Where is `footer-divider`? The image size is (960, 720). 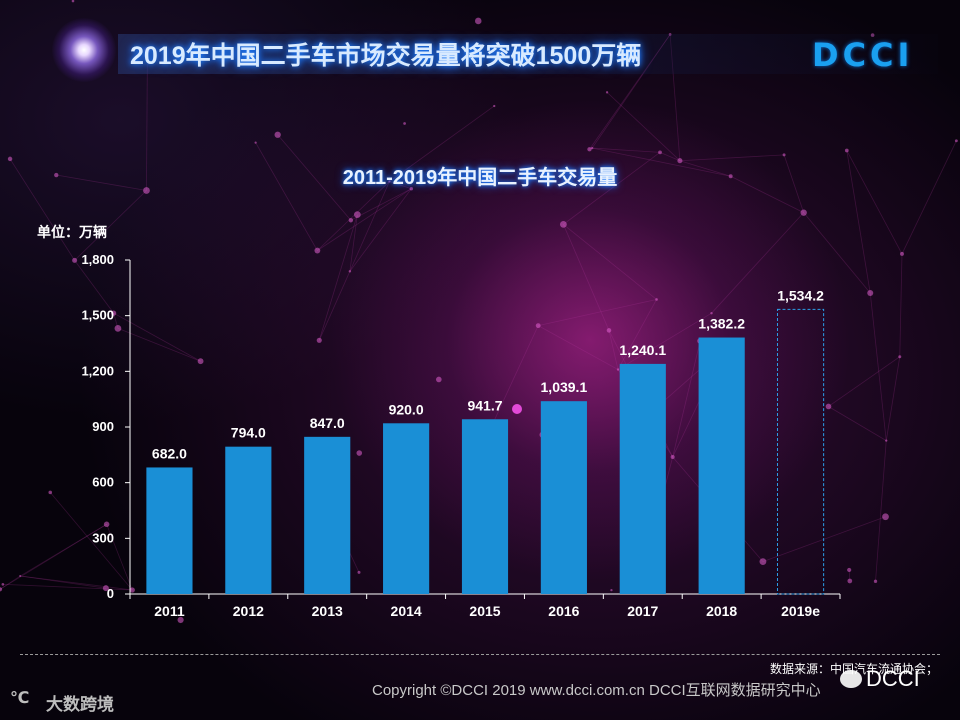 footer-divider is located at coordinates (480, 654).